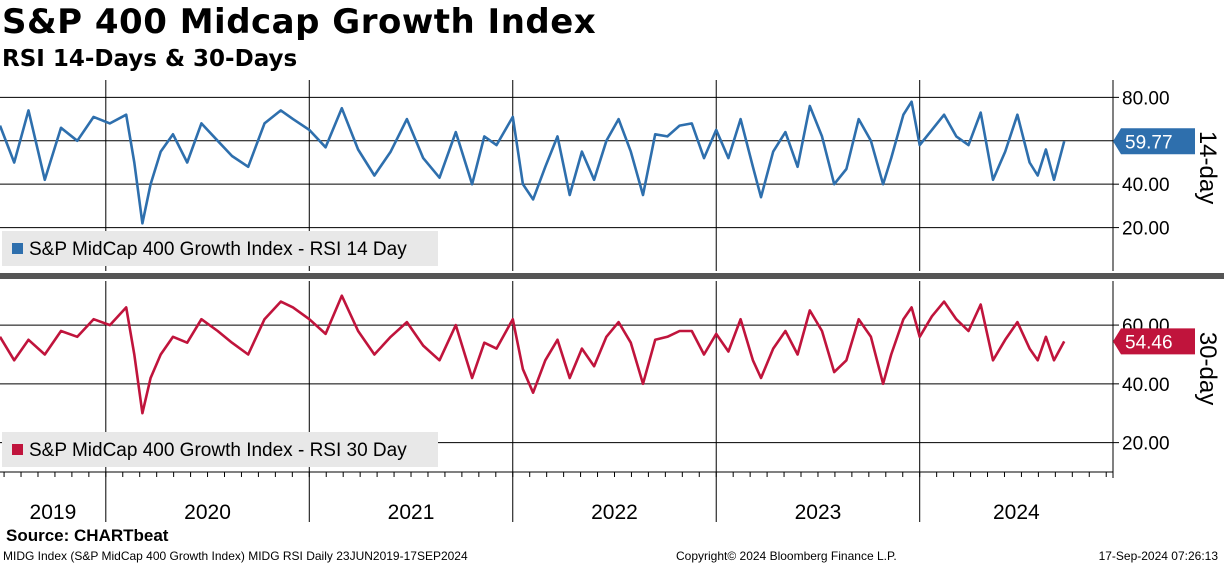  I want to click on footer-copyright: Copyright© 2024 Bloomberg Finance L.P., so click(786, 556).